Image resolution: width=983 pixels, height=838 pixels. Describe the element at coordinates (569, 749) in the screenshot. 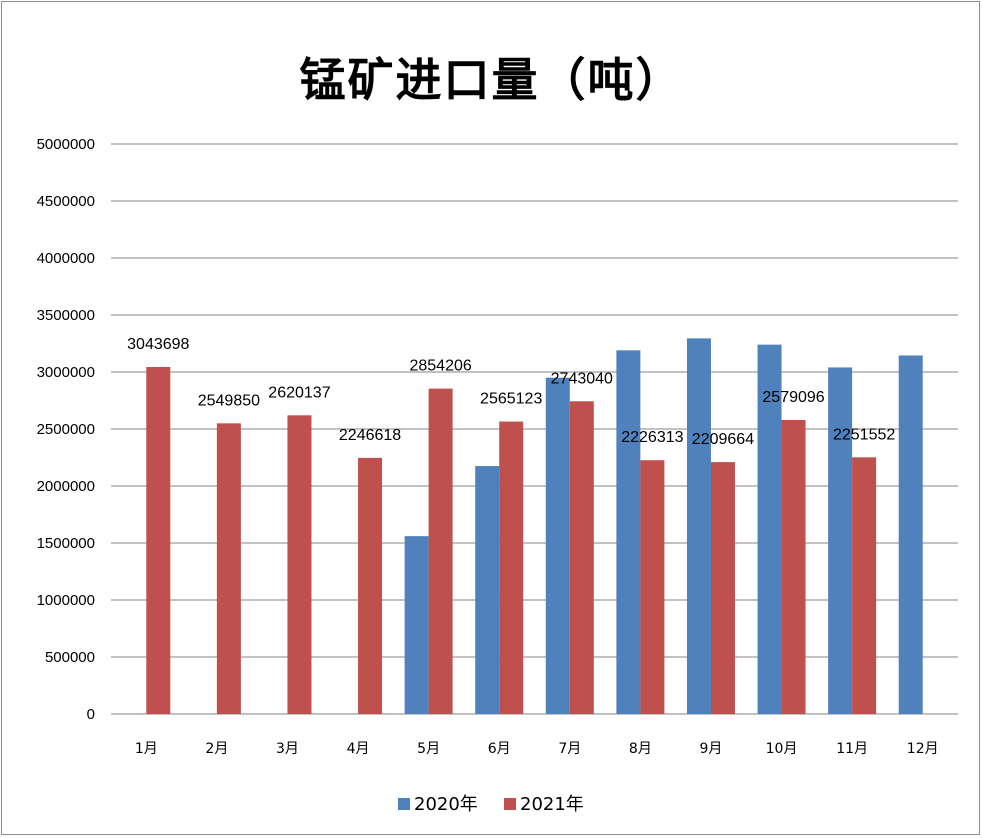

I see `x-tick-label: 7月` at that location.